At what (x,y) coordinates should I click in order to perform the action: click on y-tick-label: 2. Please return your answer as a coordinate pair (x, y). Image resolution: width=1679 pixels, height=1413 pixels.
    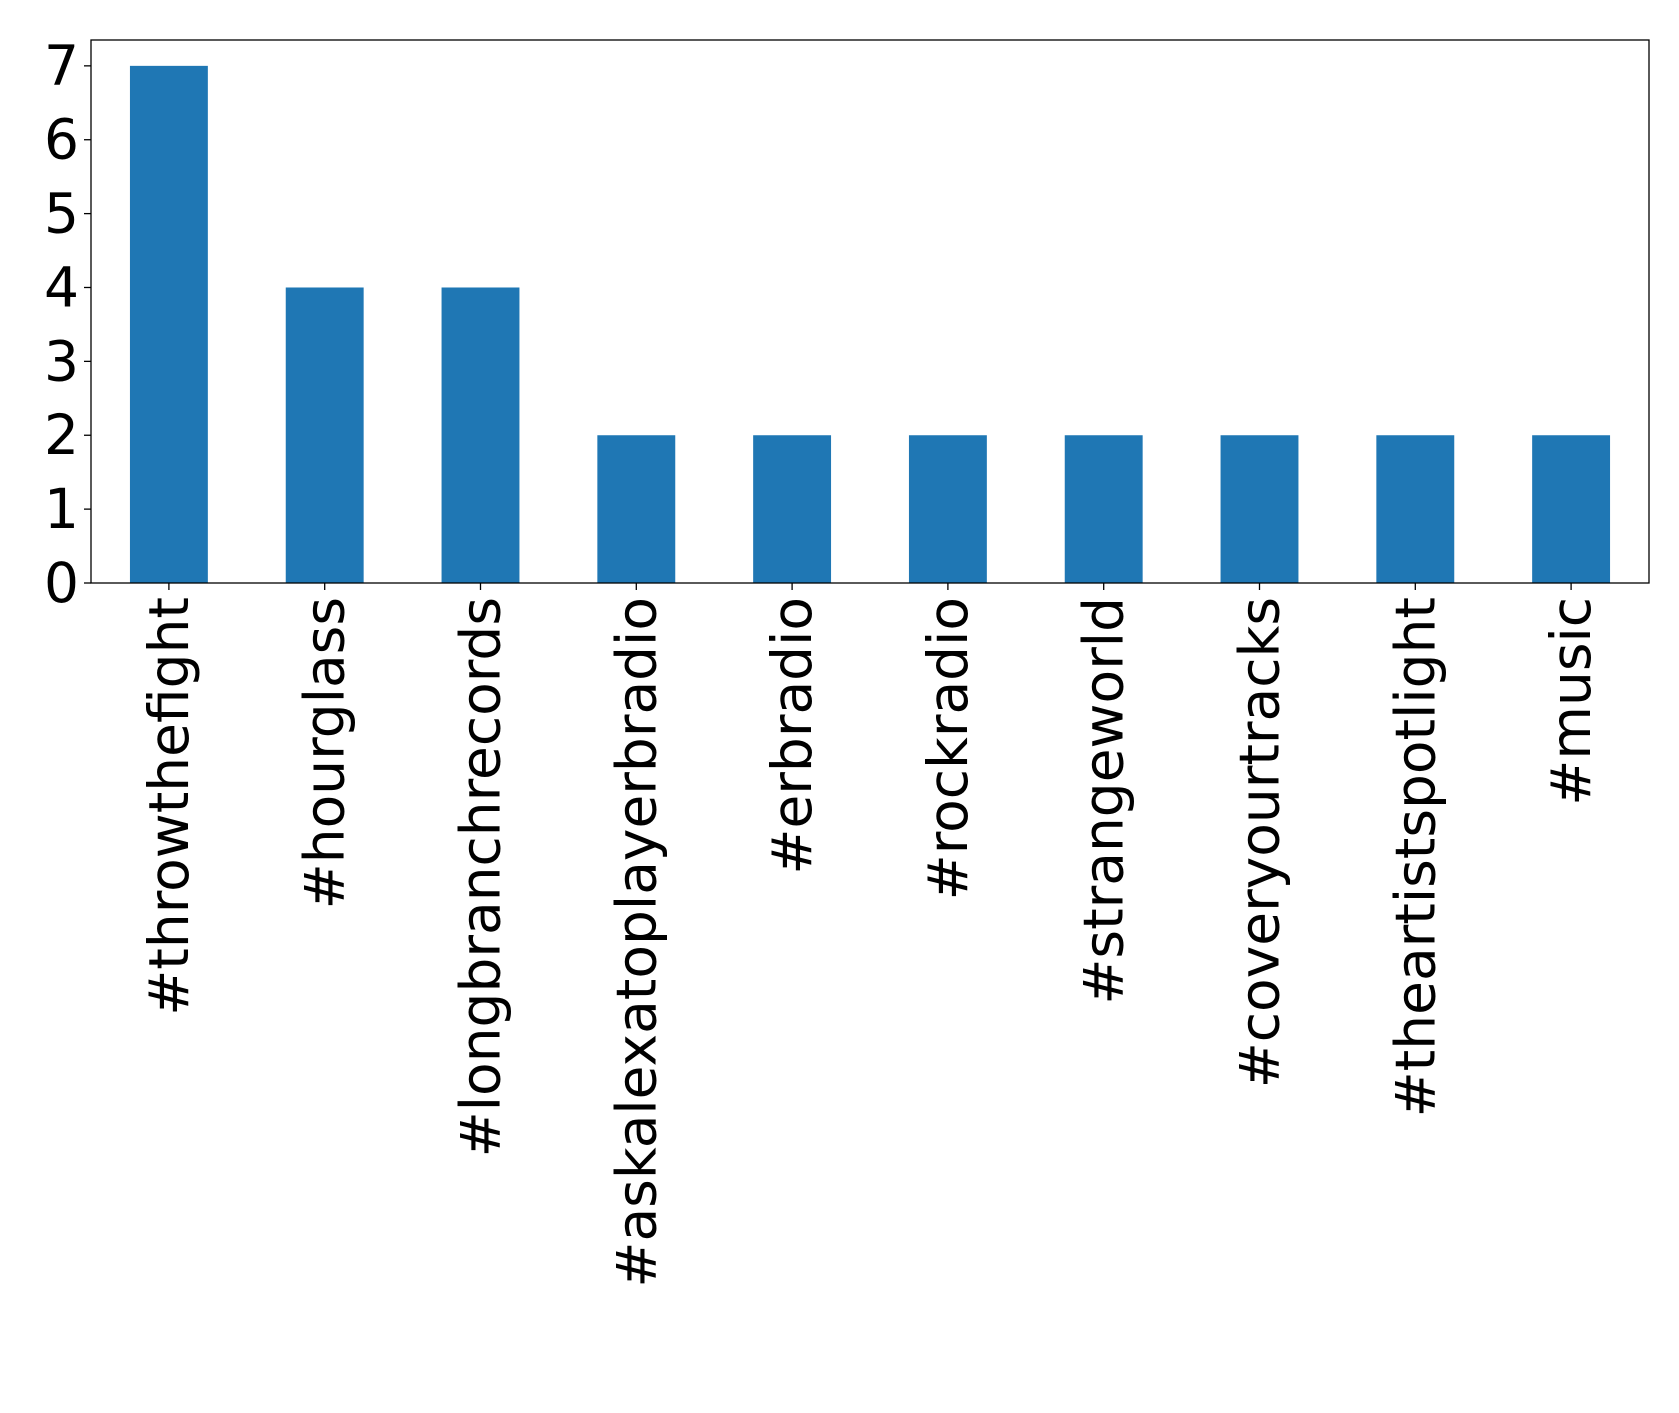
    Looking at the image, I should click on (61, 435).